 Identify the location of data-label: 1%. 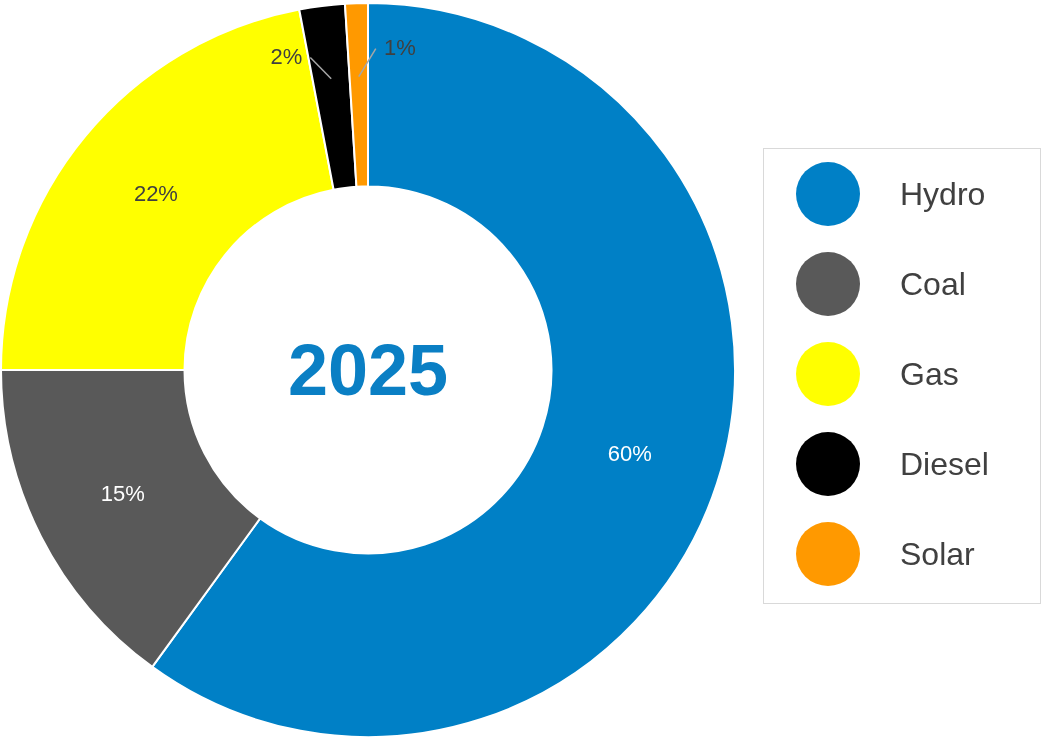
(399, 47).